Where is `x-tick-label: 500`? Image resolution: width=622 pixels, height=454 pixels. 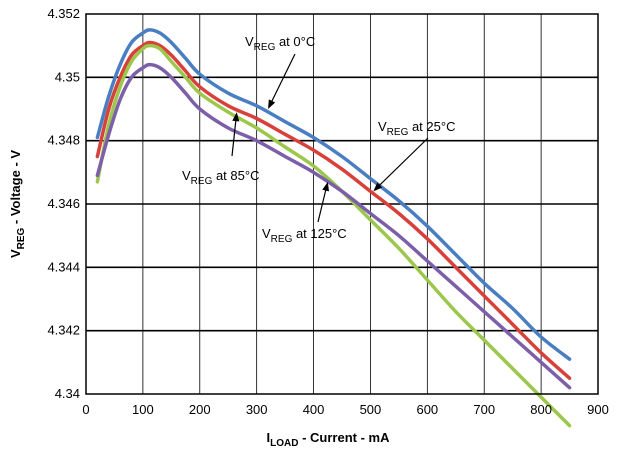 x-tick-label: 500 is located at coordinates (371, 409).